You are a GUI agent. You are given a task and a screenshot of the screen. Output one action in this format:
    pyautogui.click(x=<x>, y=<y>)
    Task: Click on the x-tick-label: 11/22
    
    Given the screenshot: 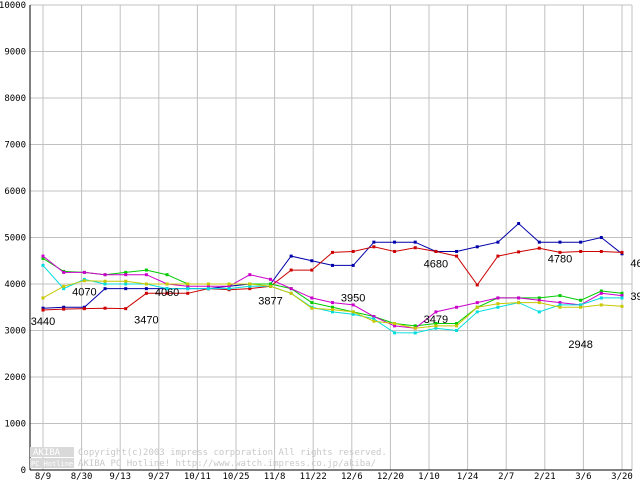 What is the action you would take?
    pyautogui.click(x=313, y=476)
    